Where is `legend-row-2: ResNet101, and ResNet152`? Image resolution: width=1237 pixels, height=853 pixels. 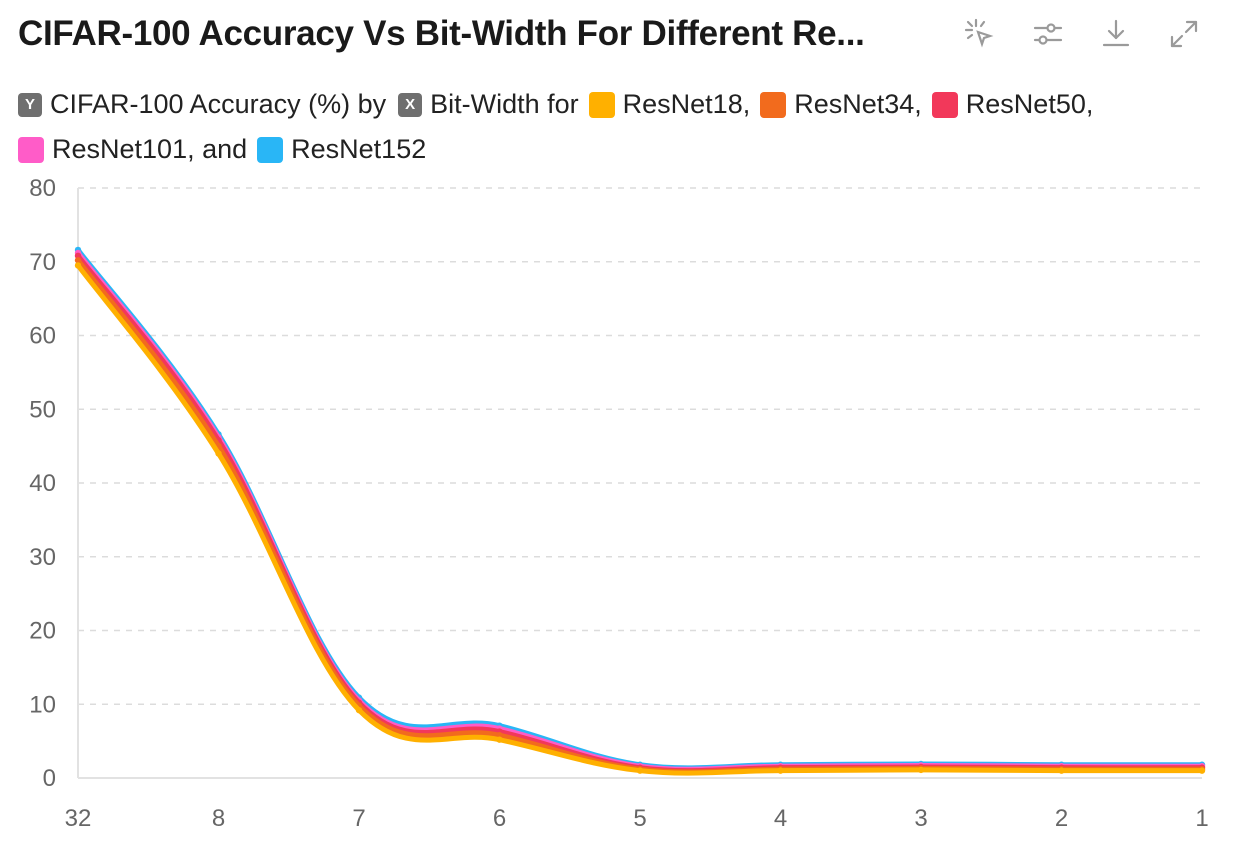
legend-row-2: ResNet101, and ResNet152 is located at coordinates (608, 149).